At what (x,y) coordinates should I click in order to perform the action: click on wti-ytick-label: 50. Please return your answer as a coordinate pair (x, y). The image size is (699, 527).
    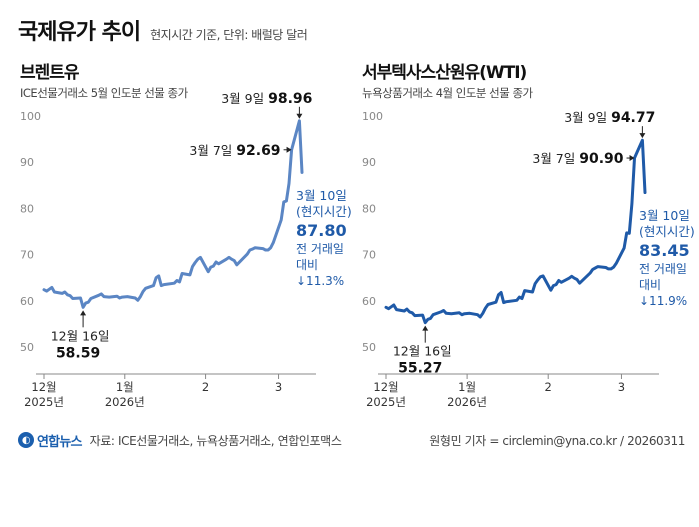
    Looking at the image, I should click on (369, 347).